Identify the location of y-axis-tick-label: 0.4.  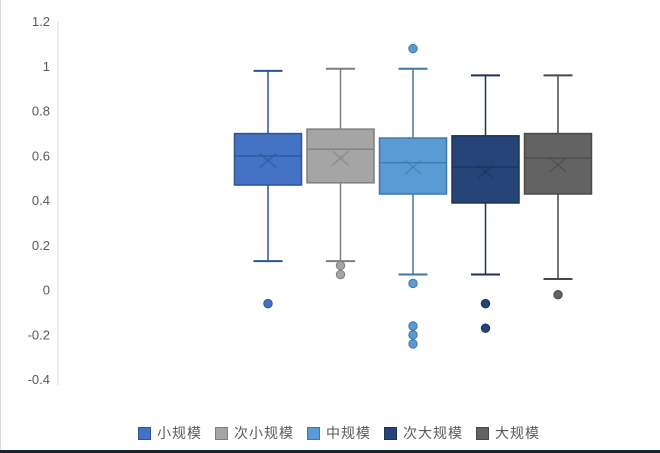
(41, 200).